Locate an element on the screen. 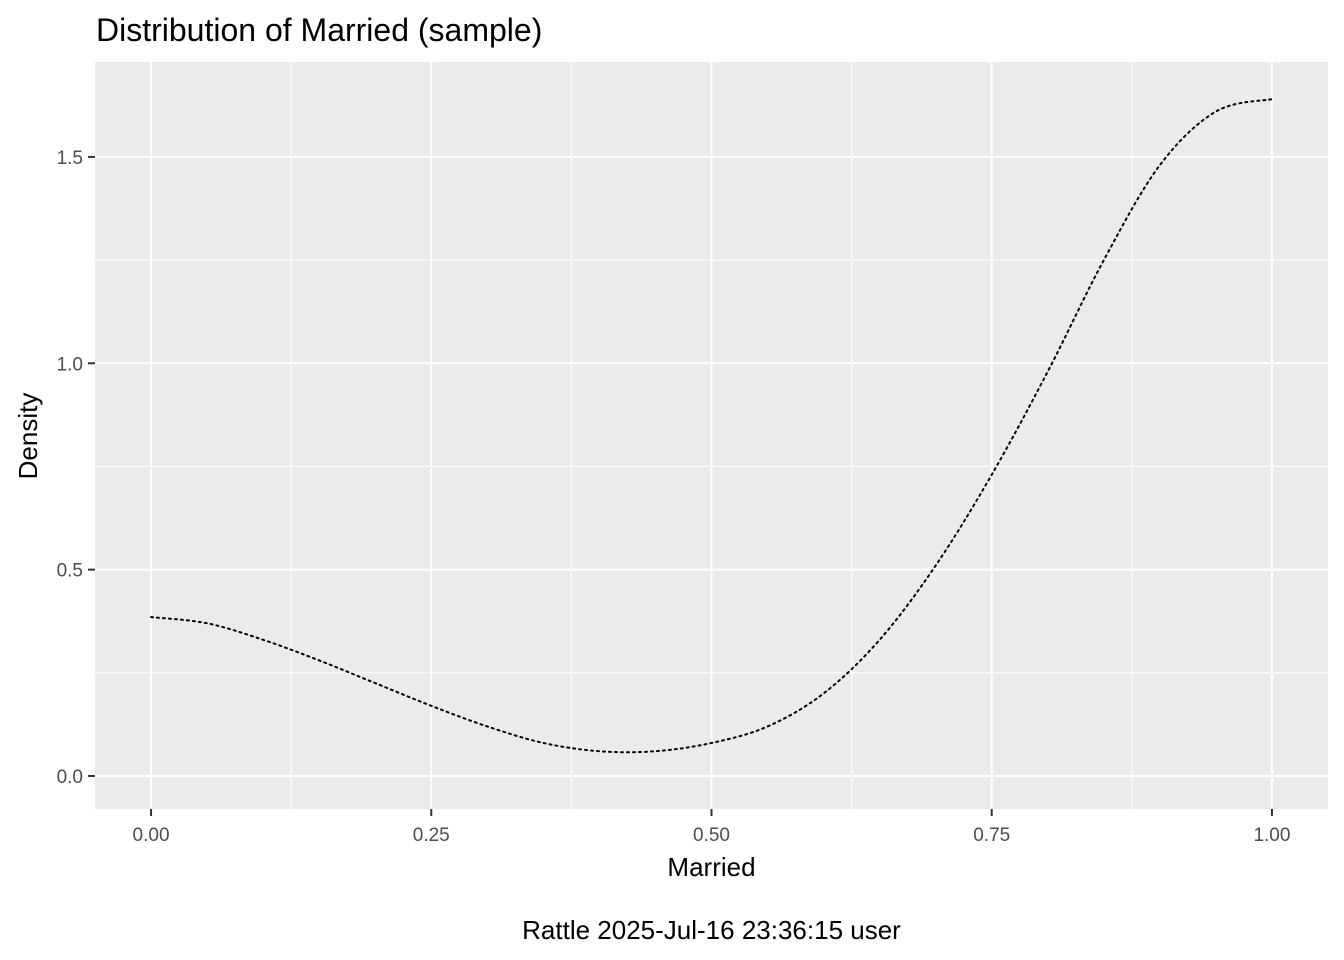  x-axis-title: Married is located at coordinates (711, 867).